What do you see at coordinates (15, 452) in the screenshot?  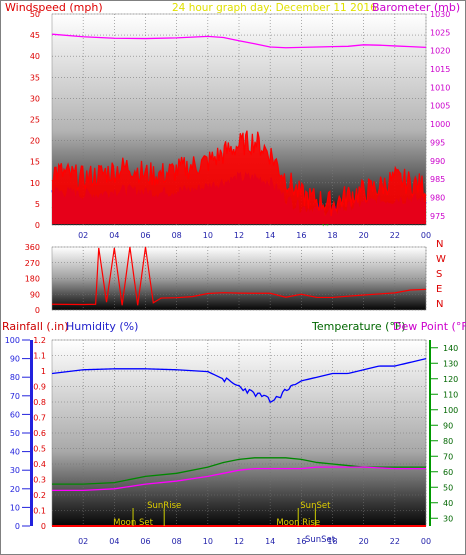 I see `humidity-tick-label: 40` at bounding box center [15, 452].